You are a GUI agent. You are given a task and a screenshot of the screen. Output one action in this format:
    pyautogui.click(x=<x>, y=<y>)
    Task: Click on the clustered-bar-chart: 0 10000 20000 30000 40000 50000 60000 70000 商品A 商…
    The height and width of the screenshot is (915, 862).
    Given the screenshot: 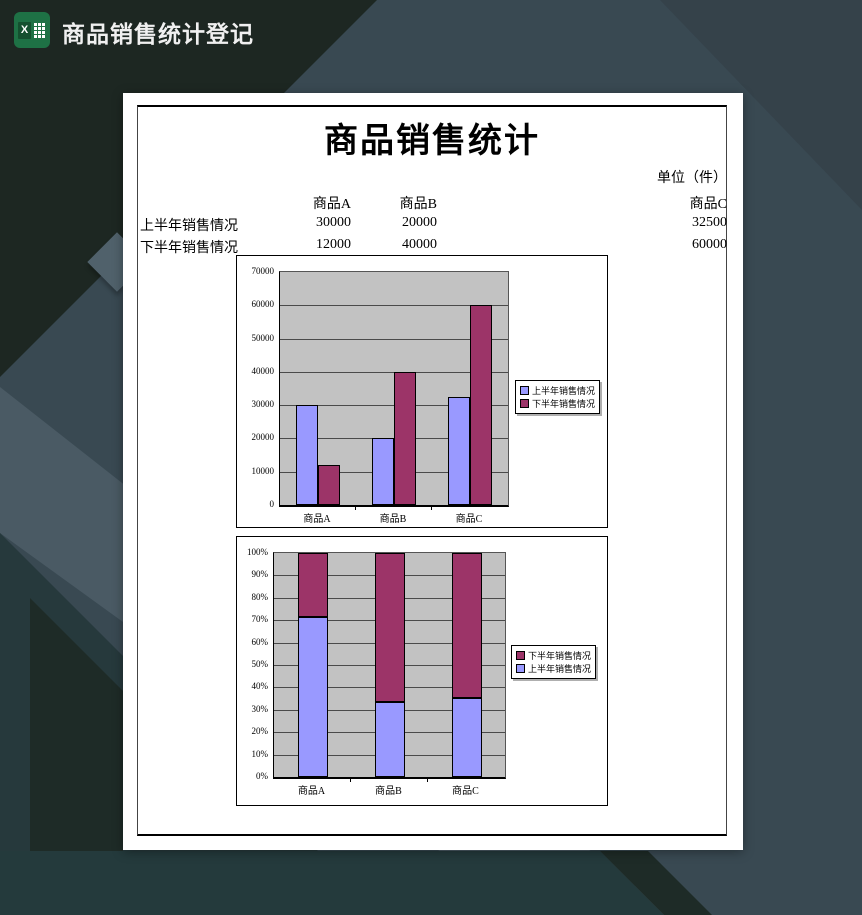 What is the action you would take?
    pyautogui.click(x=422, y=391)
    